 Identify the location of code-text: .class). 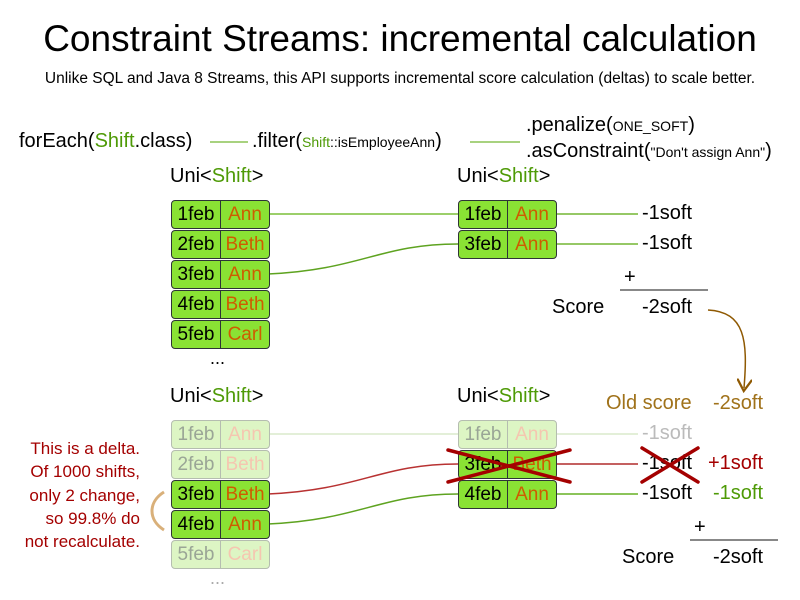
(163, 141).